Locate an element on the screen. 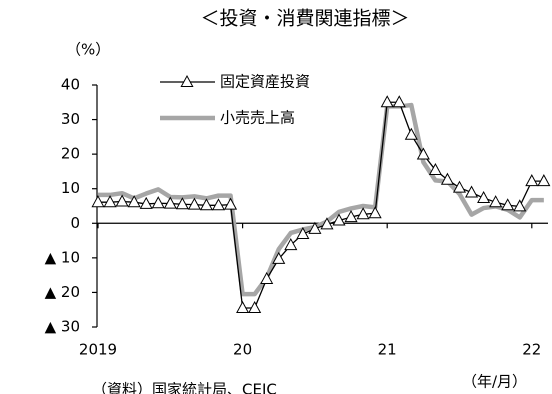 This screenshot has height=394, width=552. x-tick-label: 20 is located at coordinates (242, 350).